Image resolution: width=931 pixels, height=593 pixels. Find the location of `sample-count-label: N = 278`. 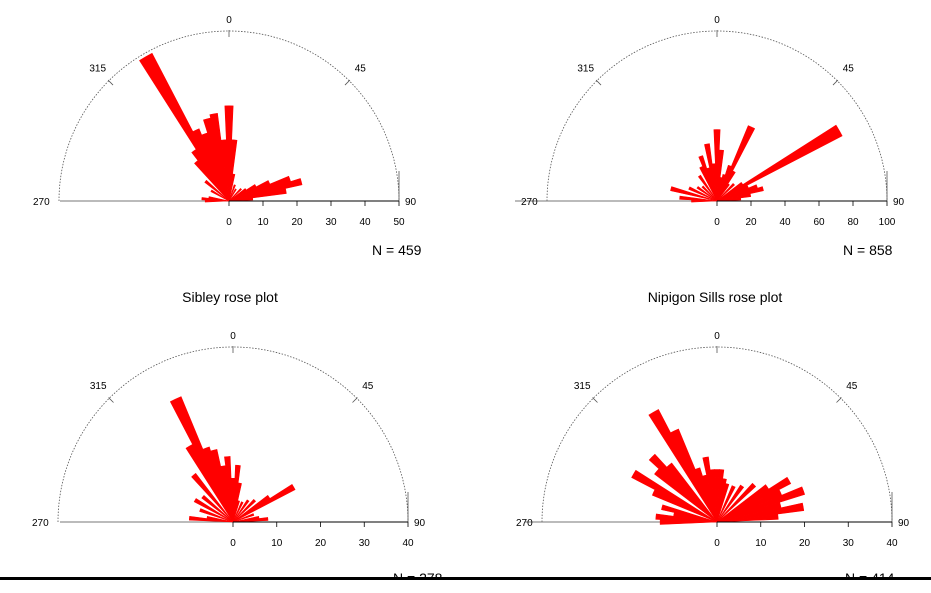

sample-count-label: N = 278 is located at coordinates (418, 575).